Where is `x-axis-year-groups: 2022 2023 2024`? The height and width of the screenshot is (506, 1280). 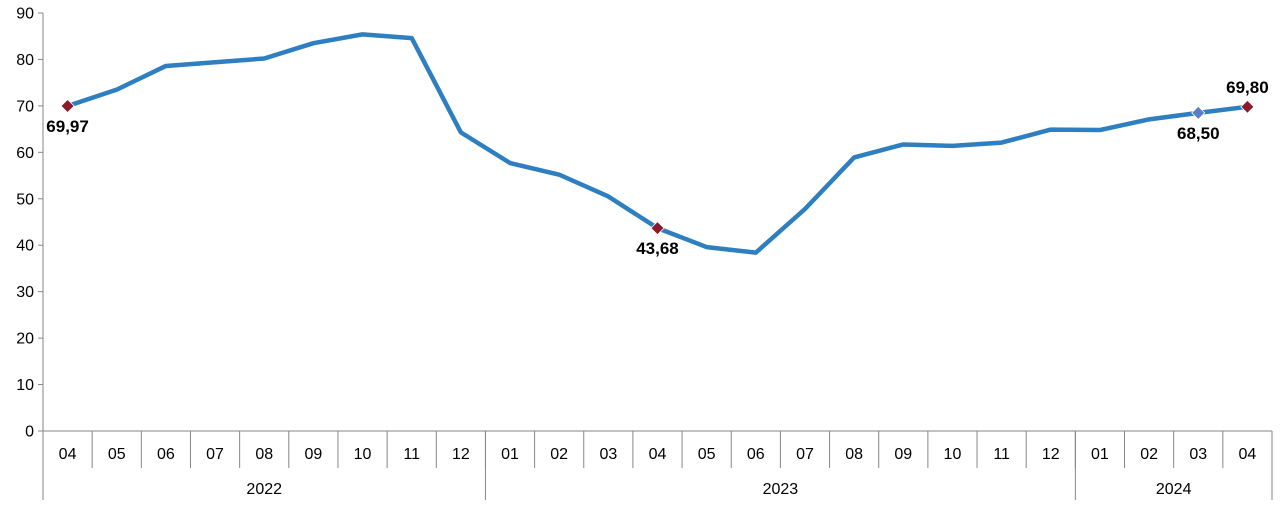 x-axis-year-groups: 2022 2023 2024 is located at coordinates (657, 465).